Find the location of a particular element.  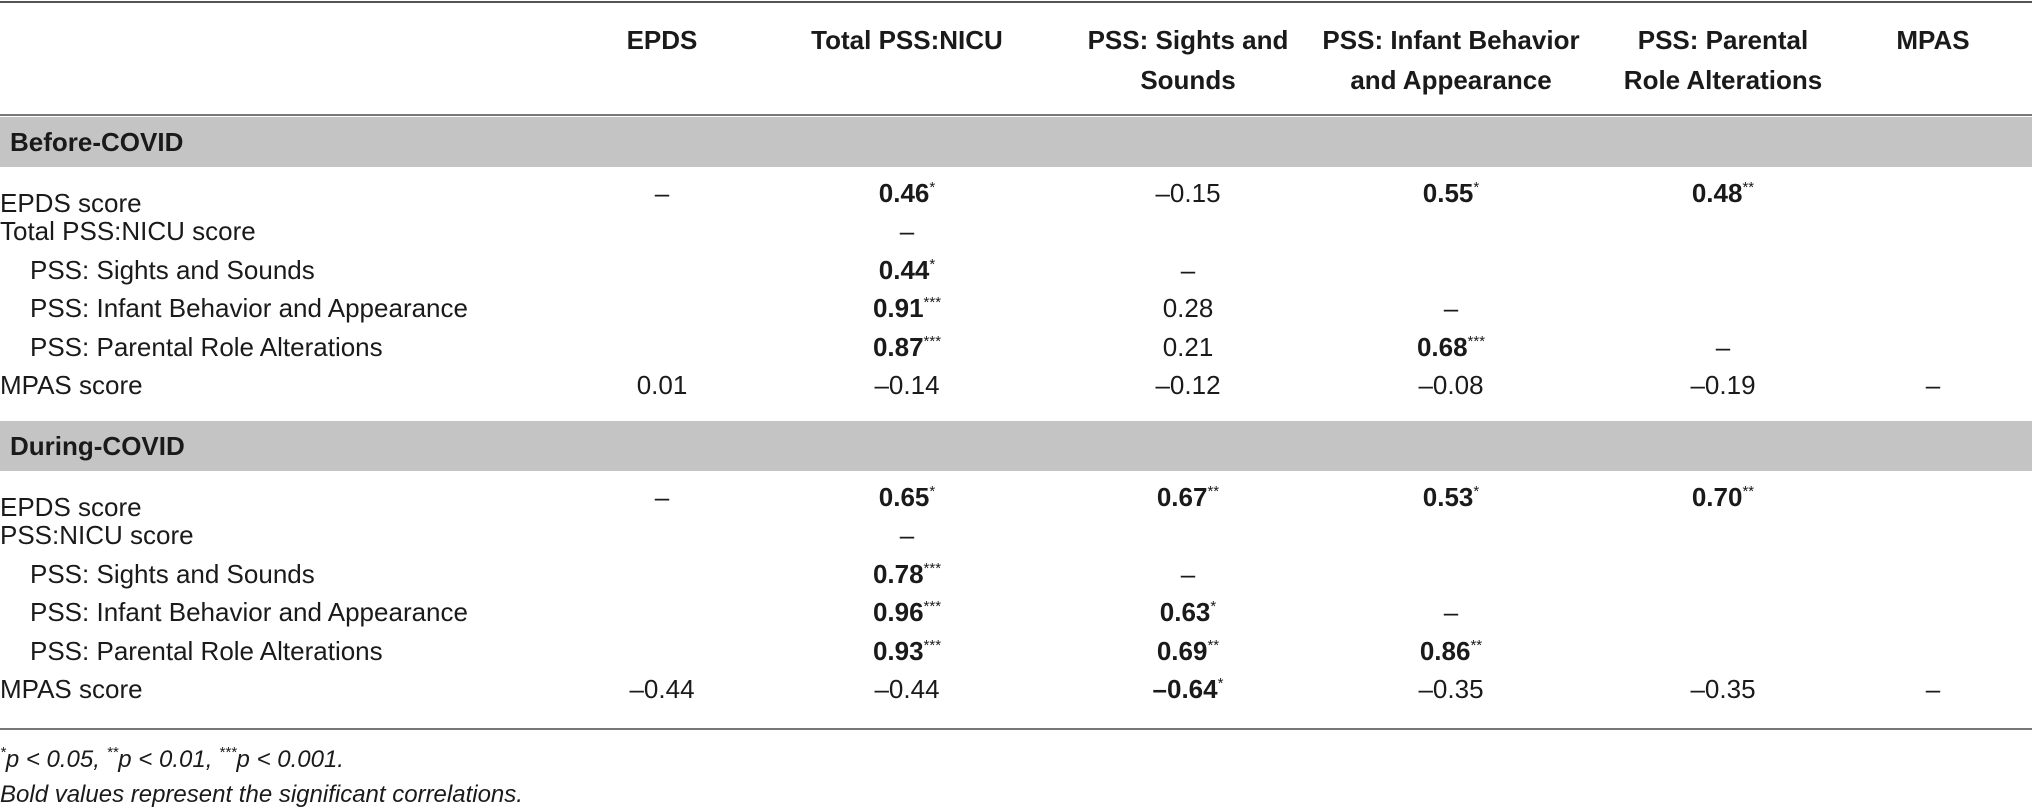

table-cell: –0.14 is located at coordinates (906, 385).